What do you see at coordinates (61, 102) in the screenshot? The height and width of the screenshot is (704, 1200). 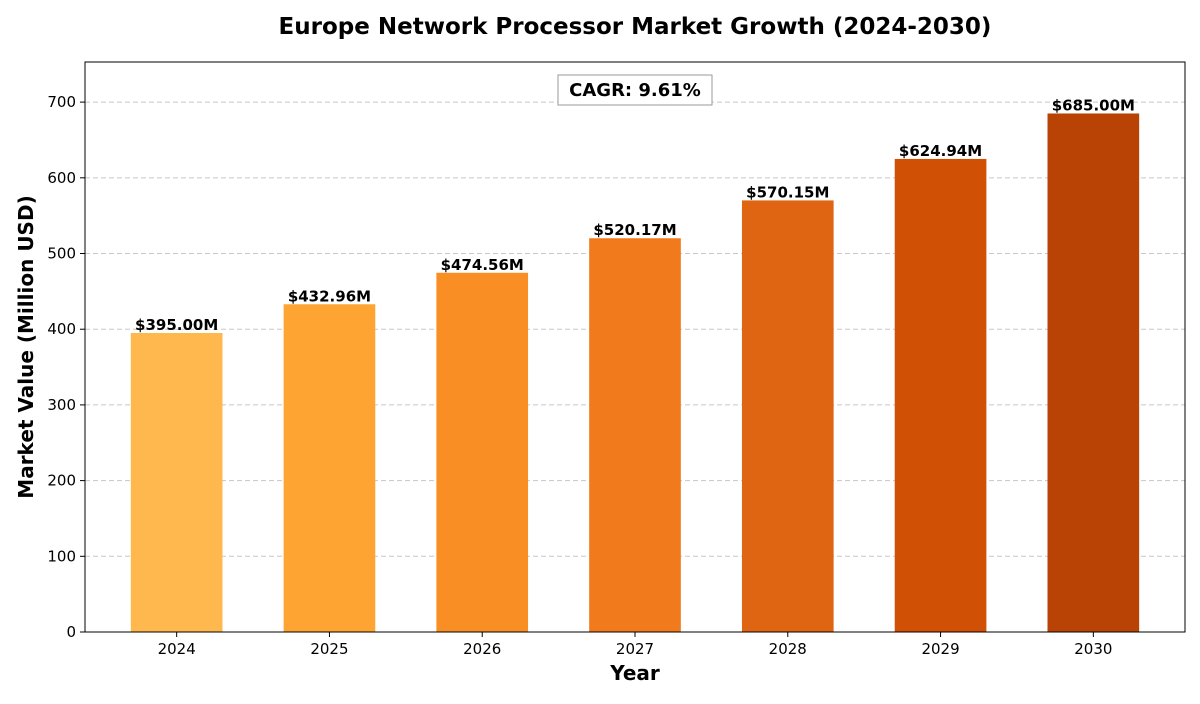 I see `y-tick-label: 700` at bounding box center [61, 102].